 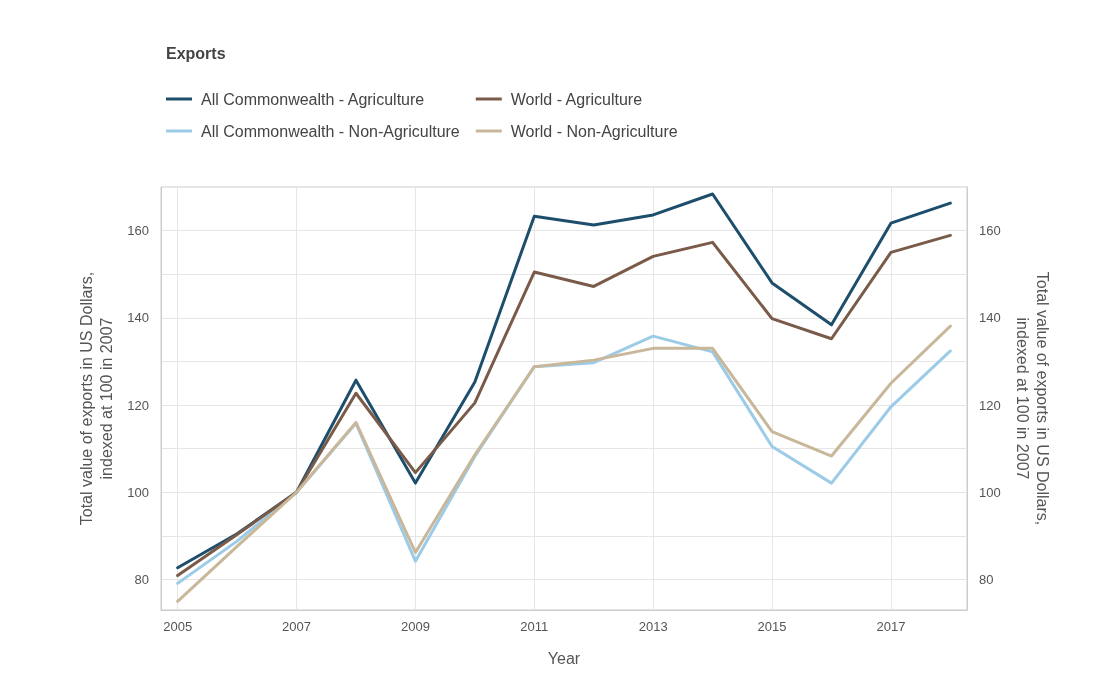 I want to click on y2-tick-label: 80, so click(x=986, y=579).